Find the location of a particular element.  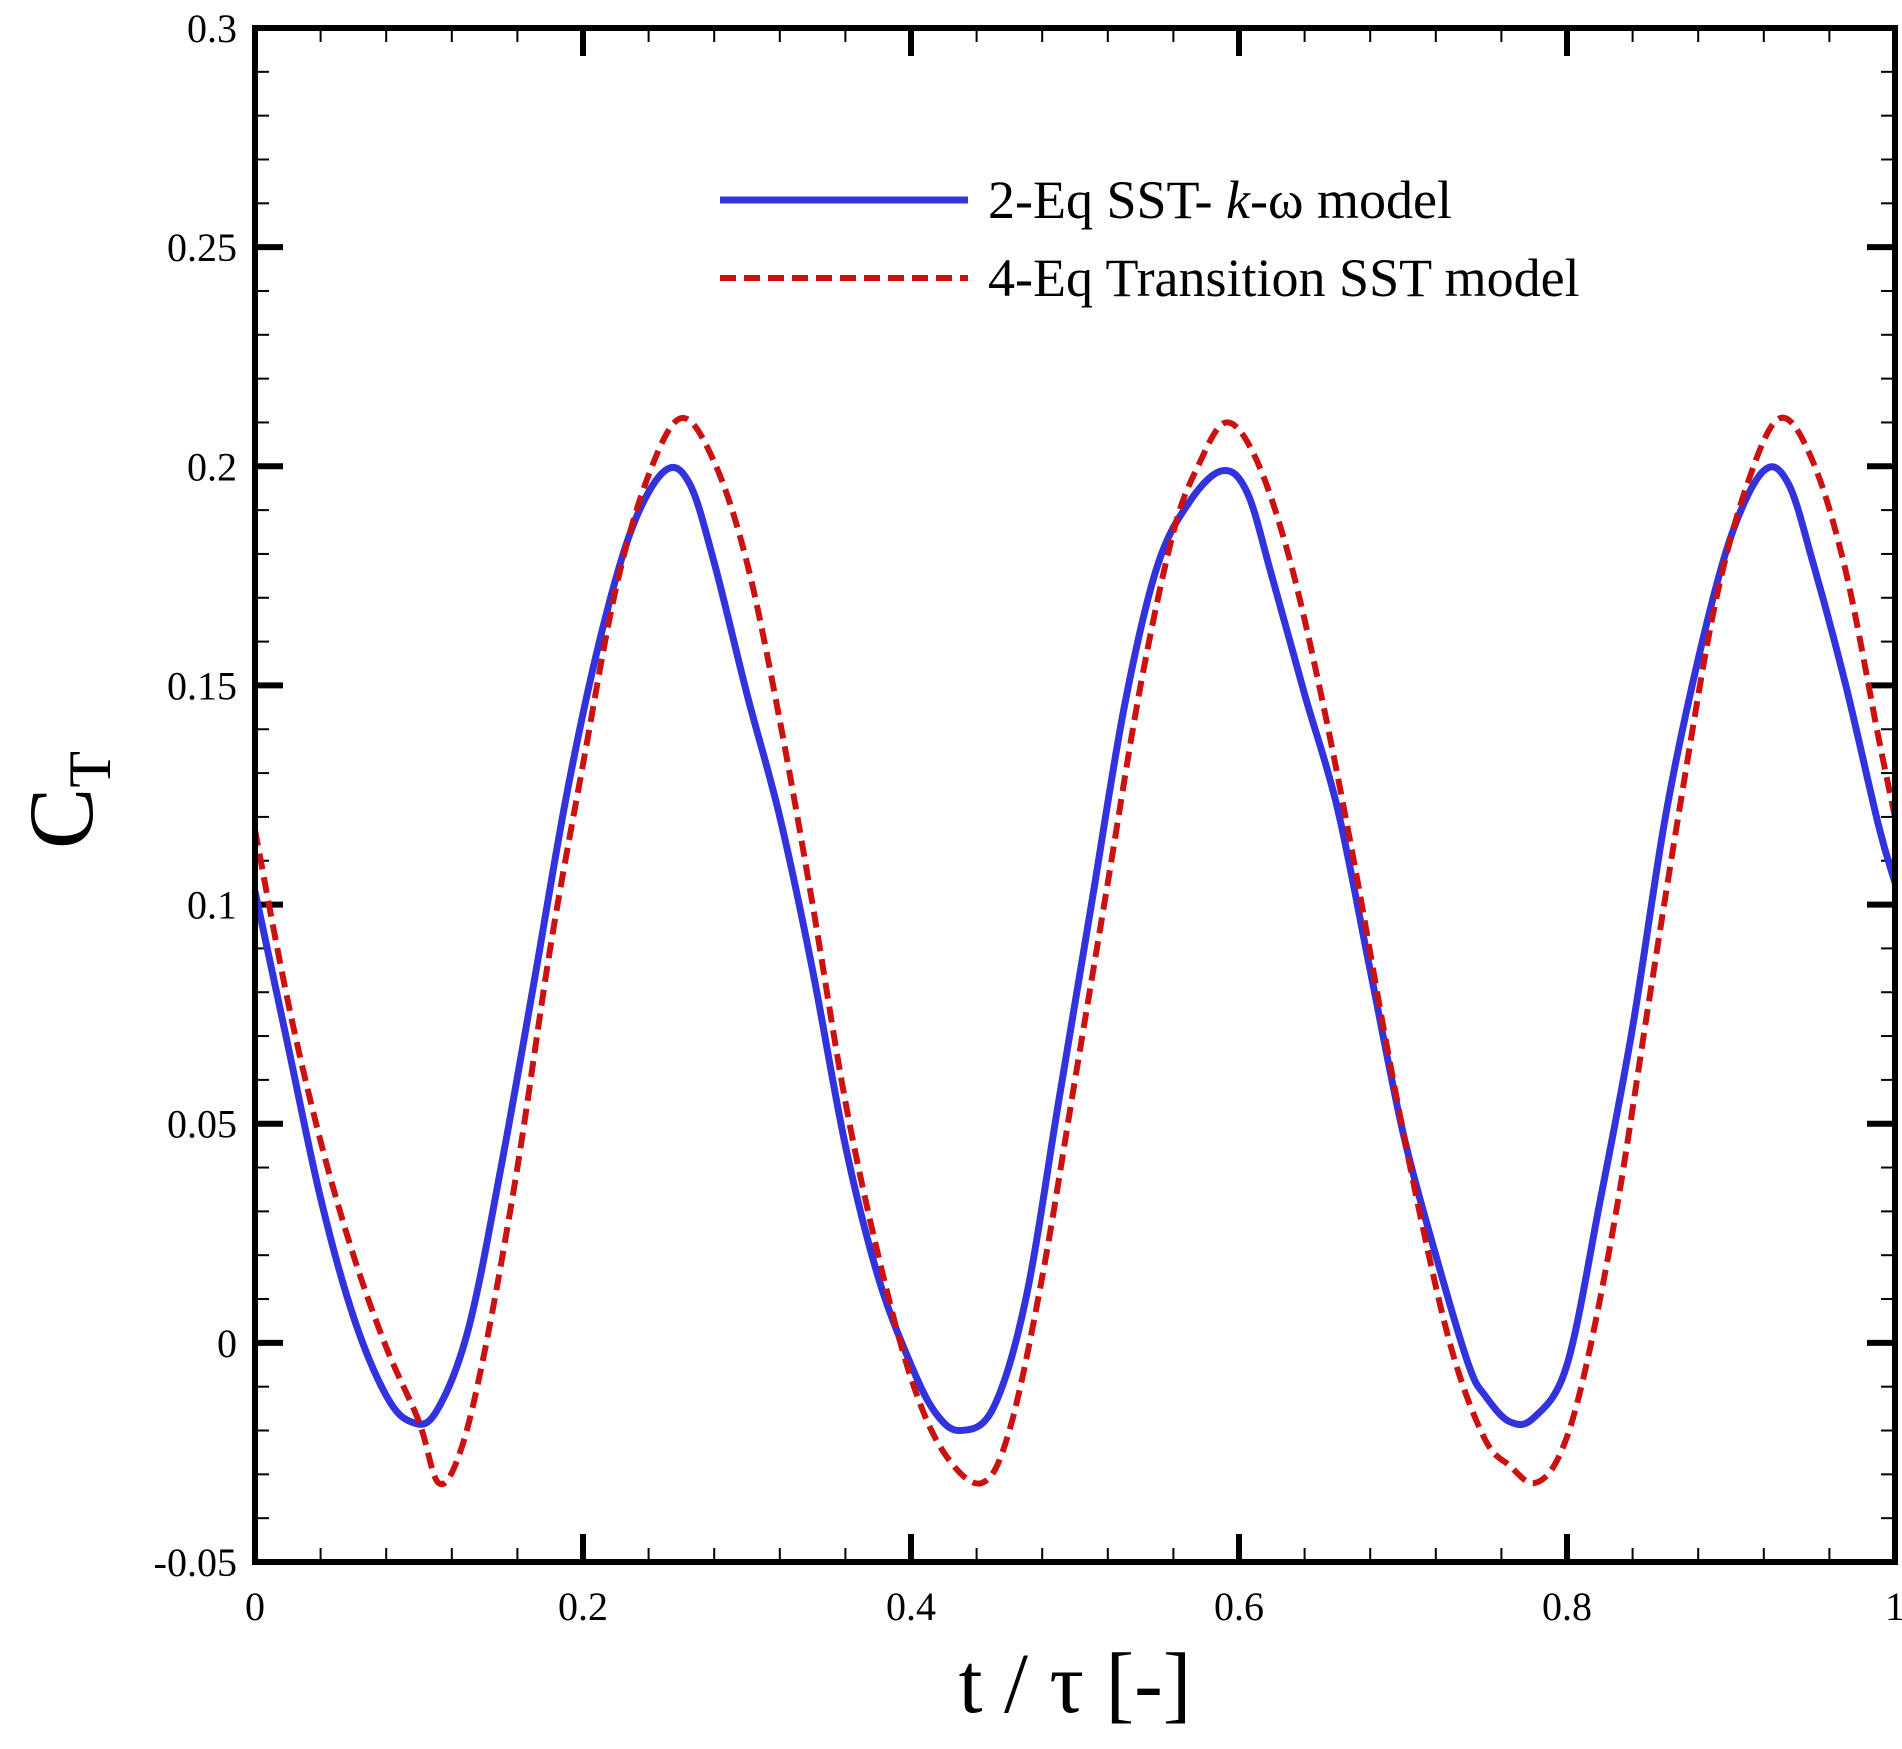

legend-label-transition-sst: 4-Eq Transition SST model is located at coordinates (1284, 278).